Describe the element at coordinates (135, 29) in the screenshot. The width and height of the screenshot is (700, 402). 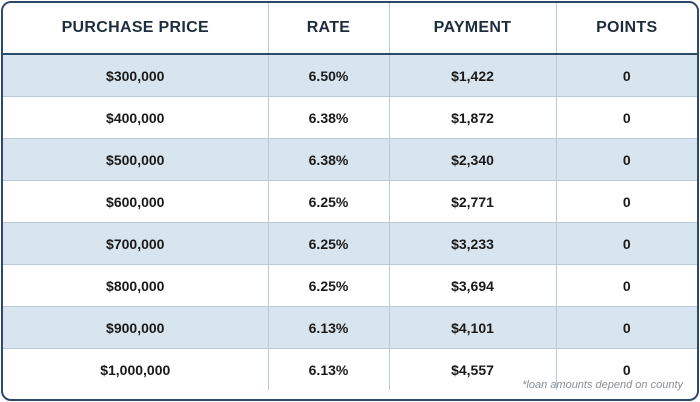
I see `header-purchase-price: PURCHASE PRICE` at that location.